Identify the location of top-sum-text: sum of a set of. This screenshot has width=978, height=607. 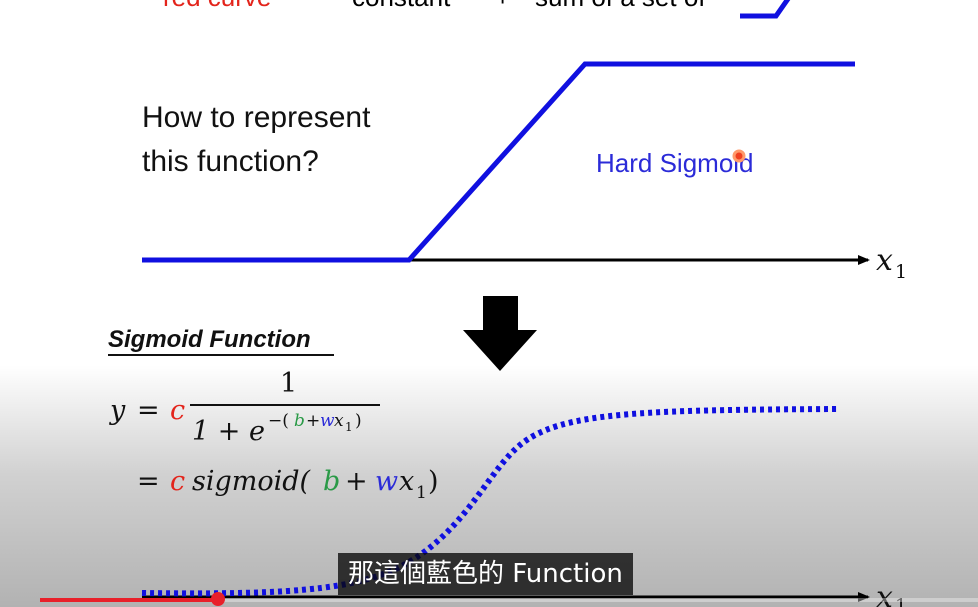
(620, 6).